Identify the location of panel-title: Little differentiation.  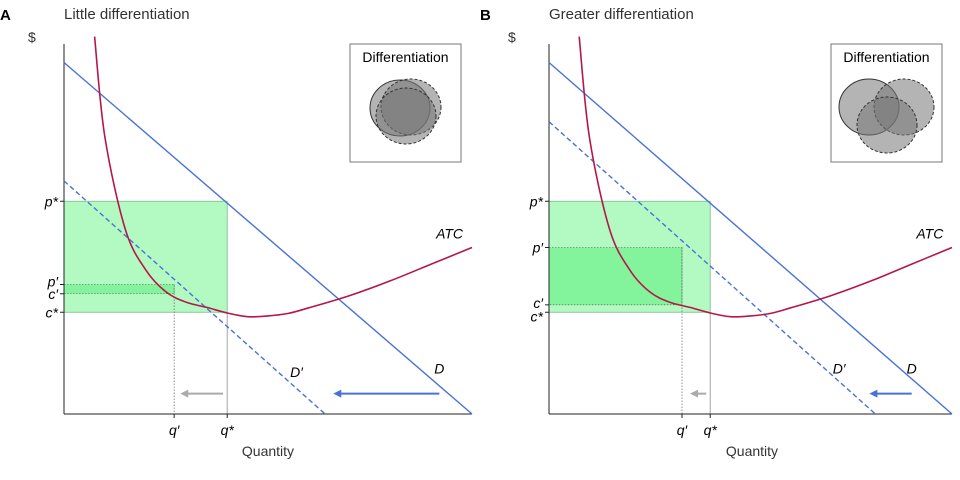
(127, 14).